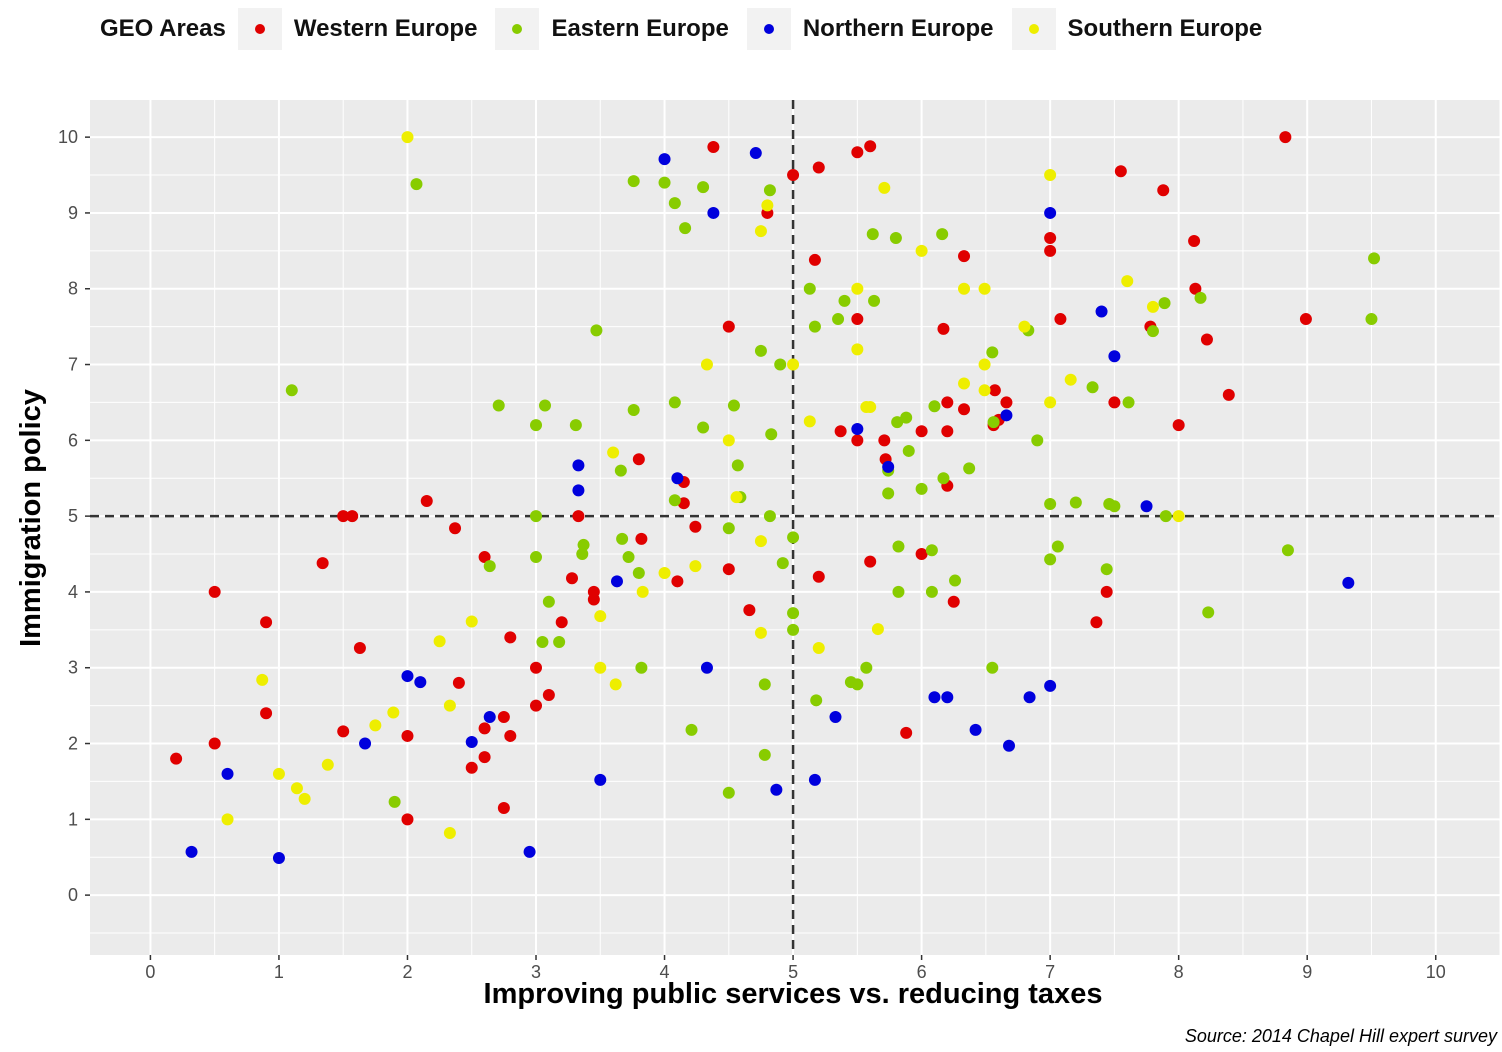 The height and width of the screenshot is (1052, 1502). What do you see at coordinates (536, 972) in the screenshot?
I see `x-tick-label: 3` at bounding box center [536, 972].